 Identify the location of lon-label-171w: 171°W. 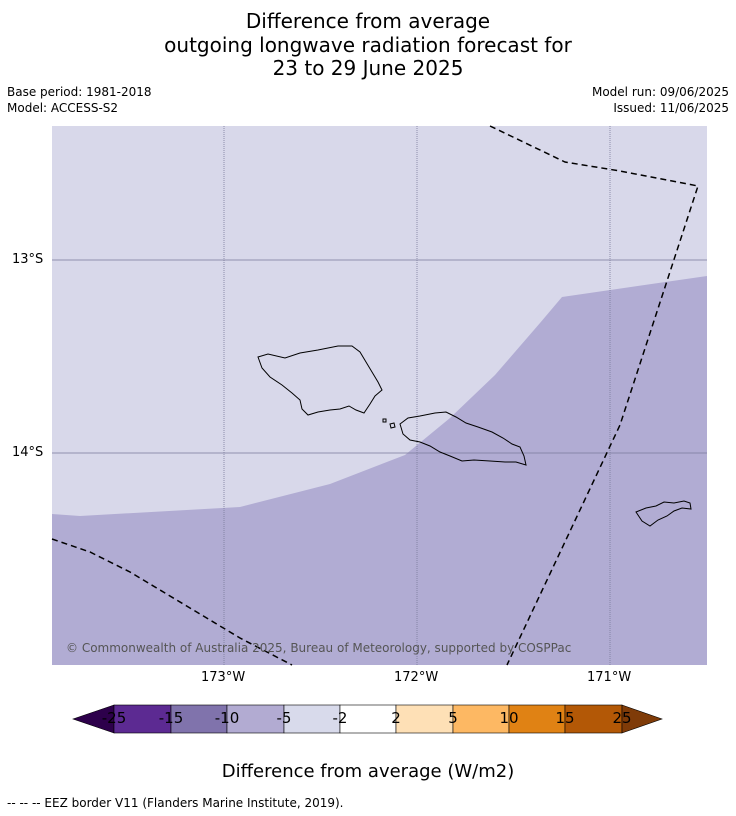
(609, 677).